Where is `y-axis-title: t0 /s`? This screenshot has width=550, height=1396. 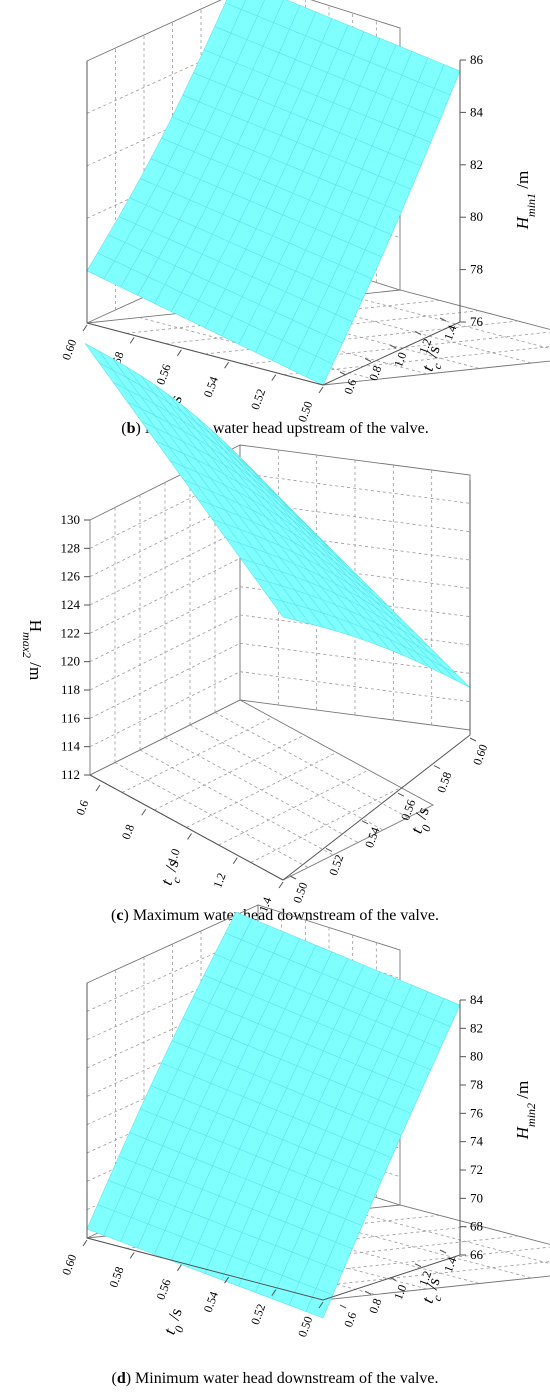 y-axis-title: t0 /s is located at coordinates (423, 821).